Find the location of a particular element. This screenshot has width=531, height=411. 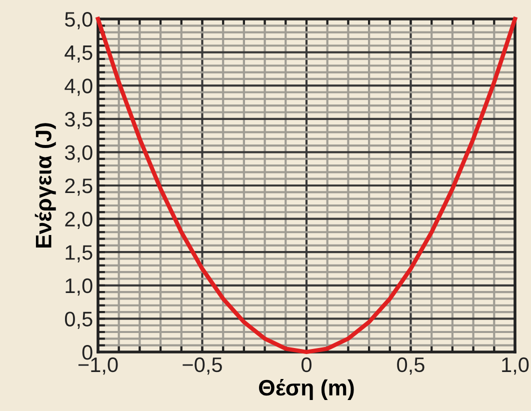

y-tick-label: 5,0 is located at coordinates (78, 21).